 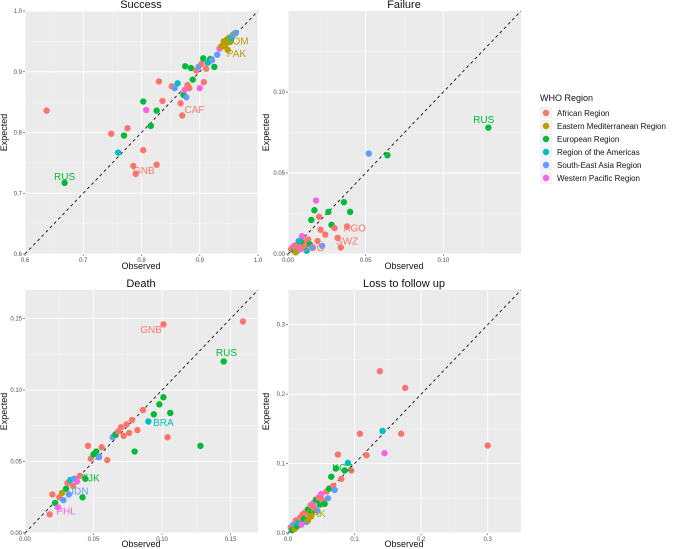 I want to click on country-label: AGO, so click(x=355, y=228).